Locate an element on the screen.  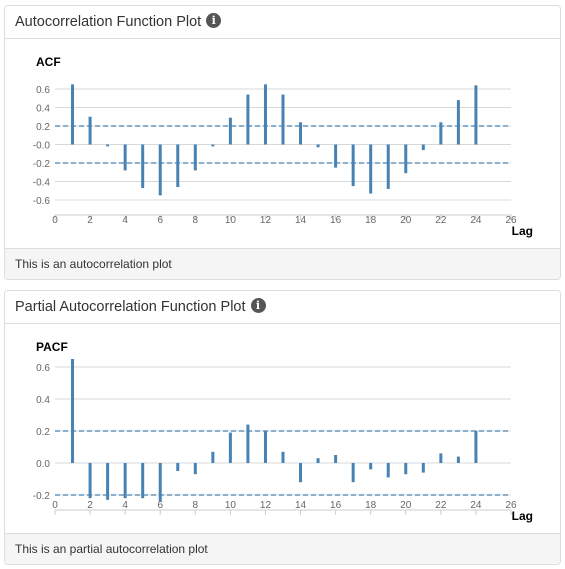
pacf-x-tick-label: 12 is located at coordinates (266, 505).